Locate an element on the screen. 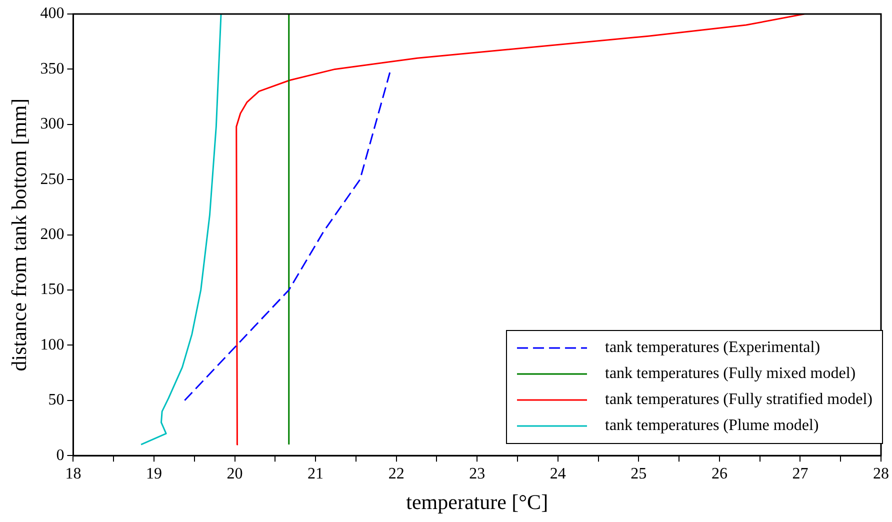 The image size is (892, 522). y-tick-label: 50 is located at coordinates (56, 400).